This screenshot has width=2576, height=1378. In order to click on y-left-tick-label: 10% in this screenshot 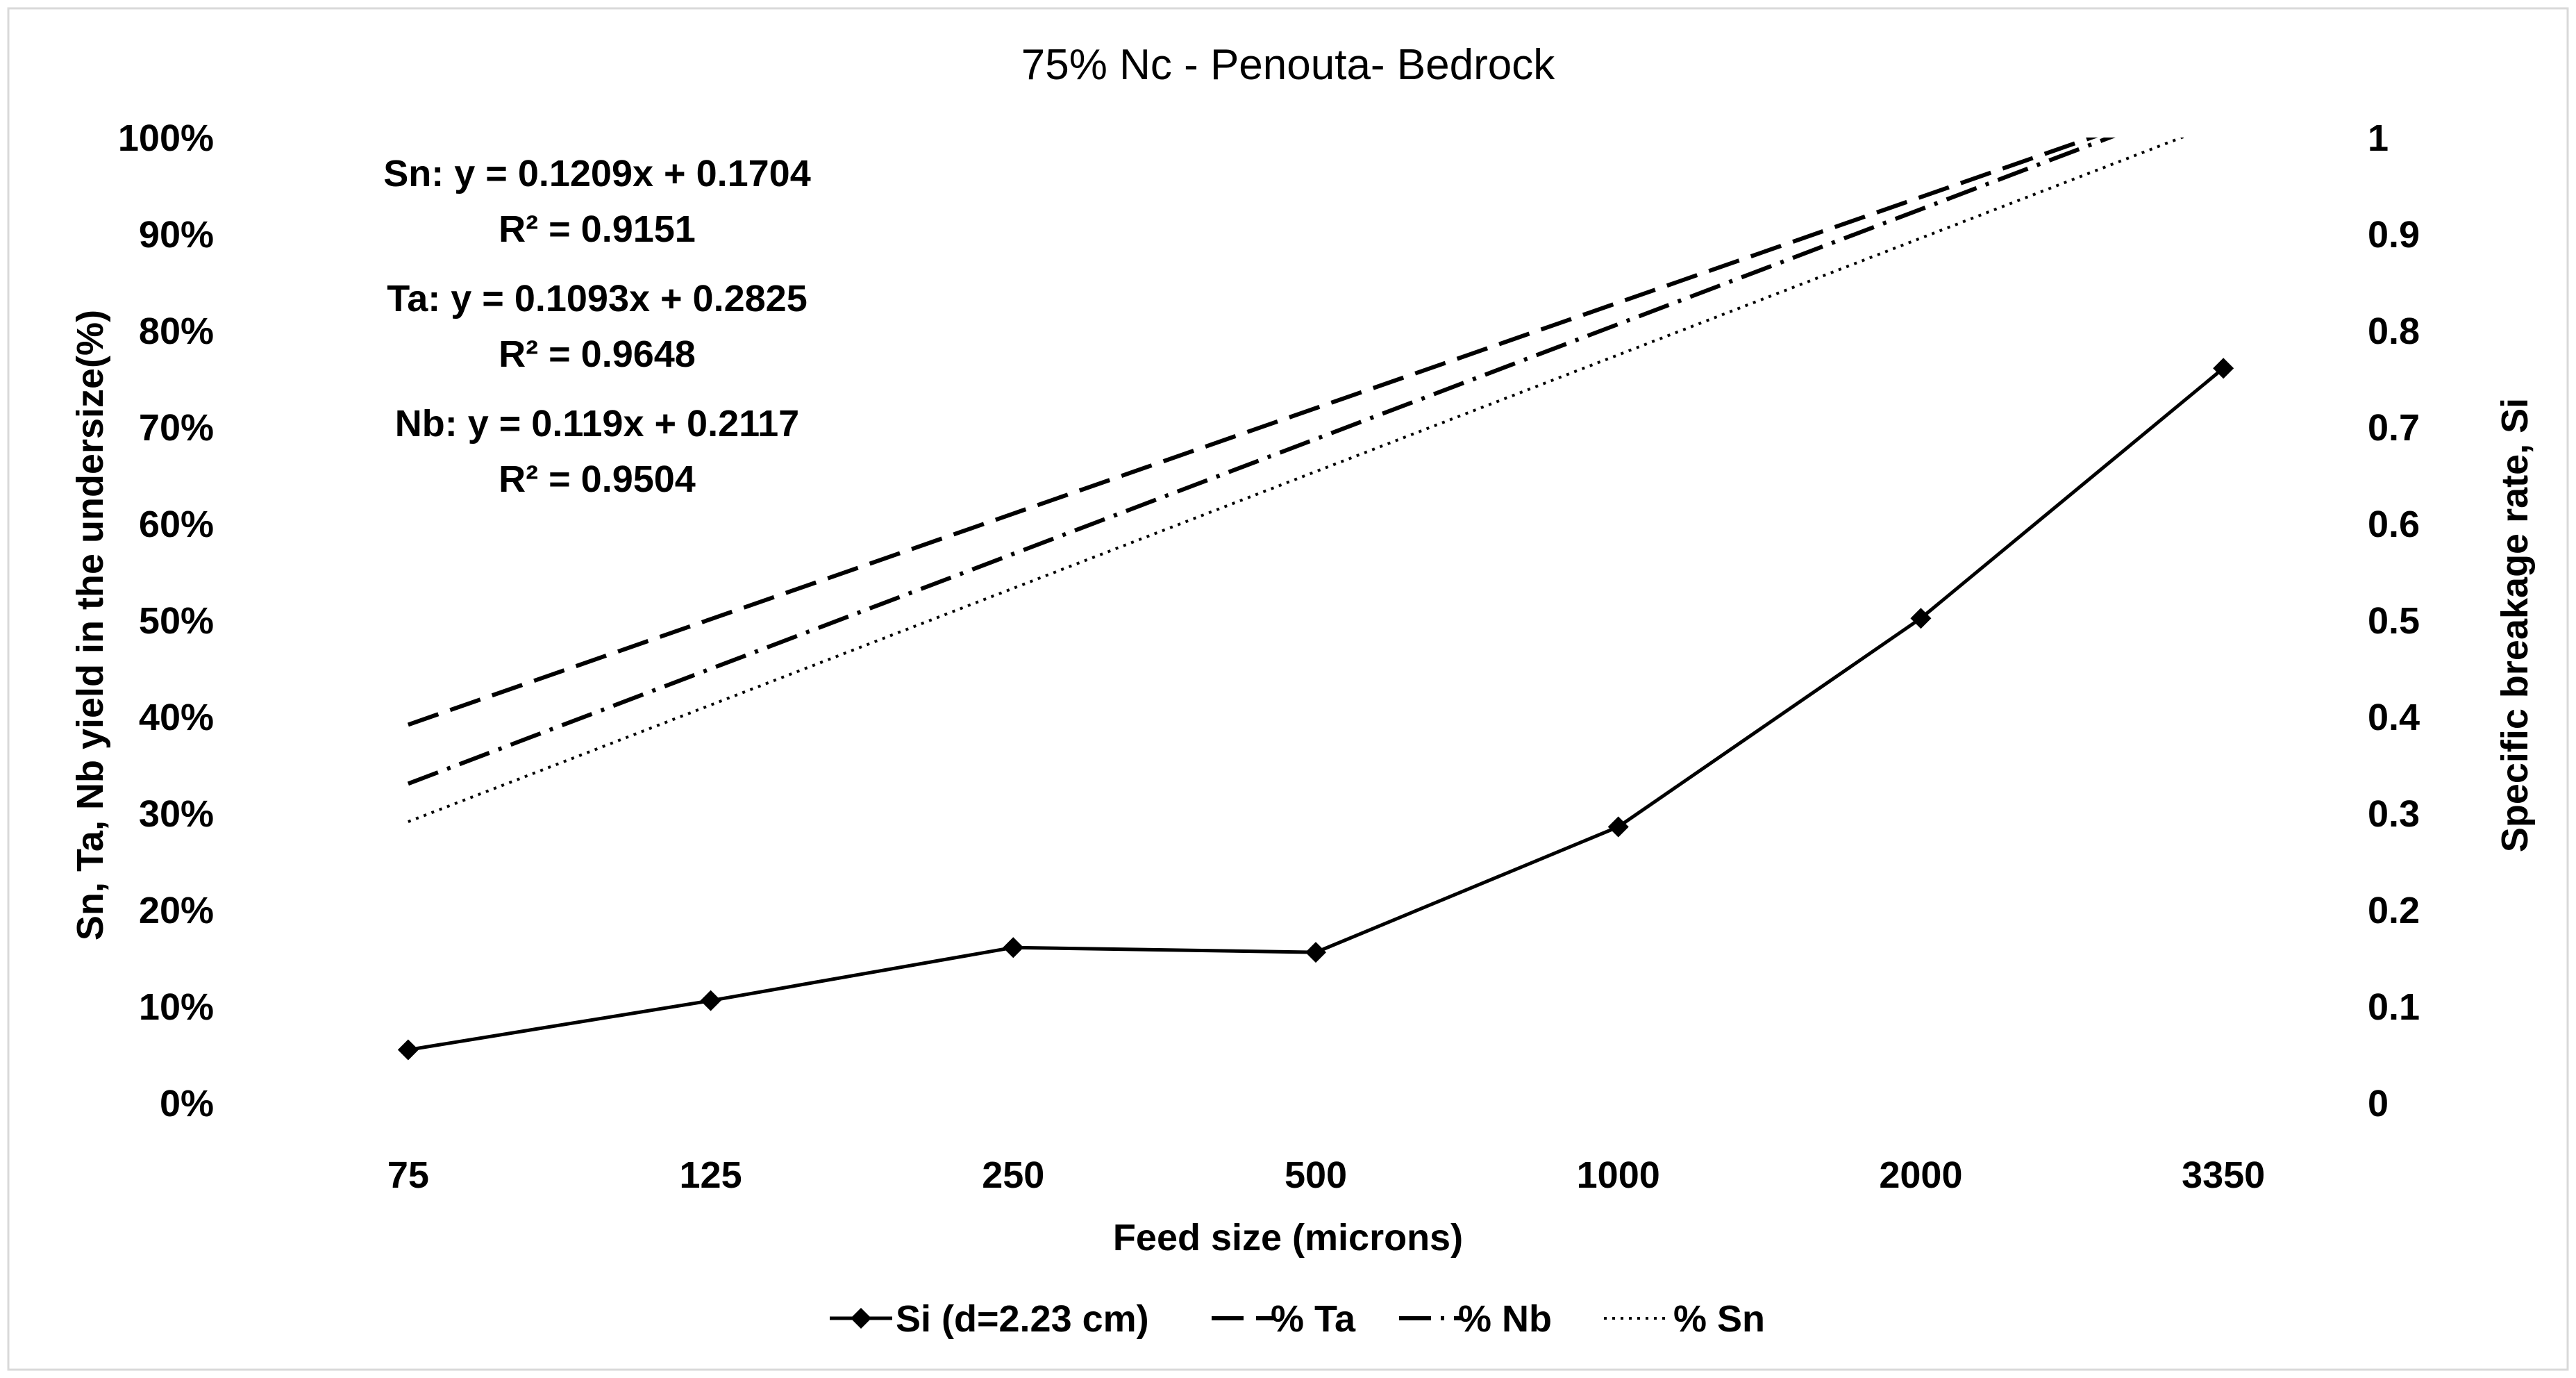, I will do `click(176, 1007)`.